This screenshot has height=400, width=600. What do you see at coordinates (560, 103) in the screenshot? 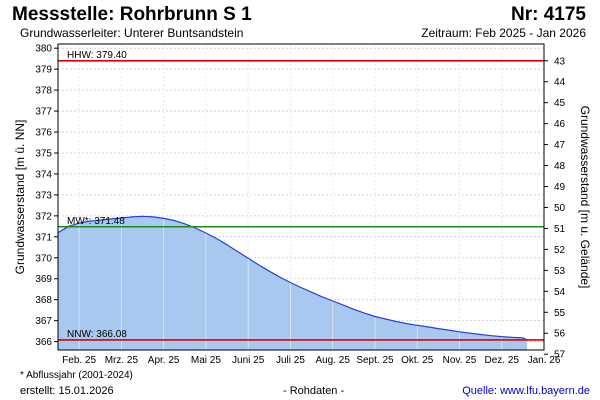
I see `y2-tick-label: 45` at bounding box center [560, 103].